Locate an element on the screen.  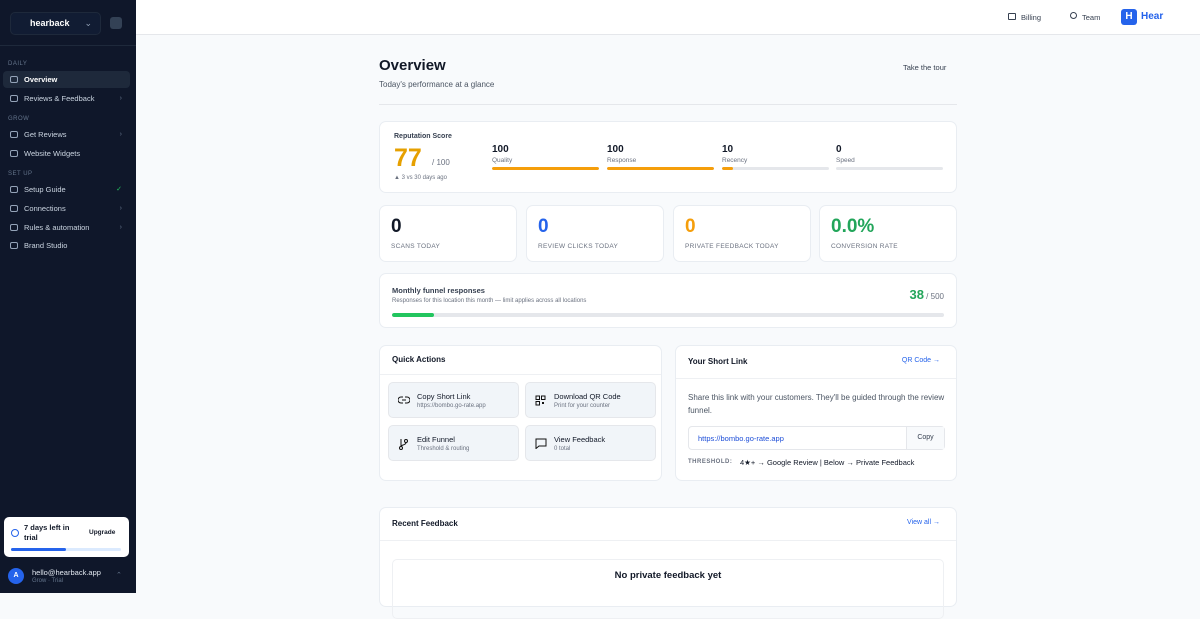
score-max: 100 is located at coordinates (443, 162).